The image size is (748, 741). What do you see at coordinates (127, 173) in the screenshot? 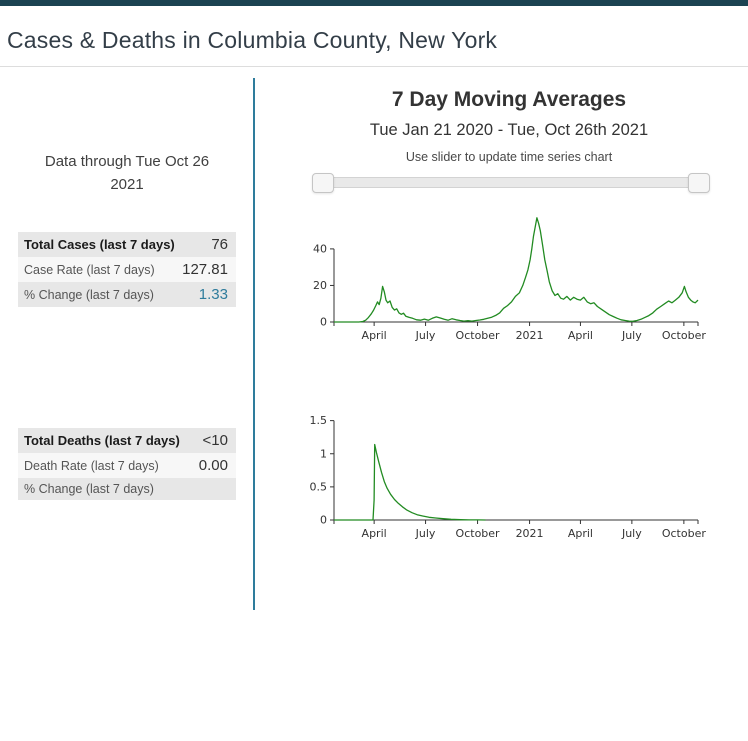
I see `data-through-note: Data through Tue Oct 26 2021` at bounding box center [127, 173].